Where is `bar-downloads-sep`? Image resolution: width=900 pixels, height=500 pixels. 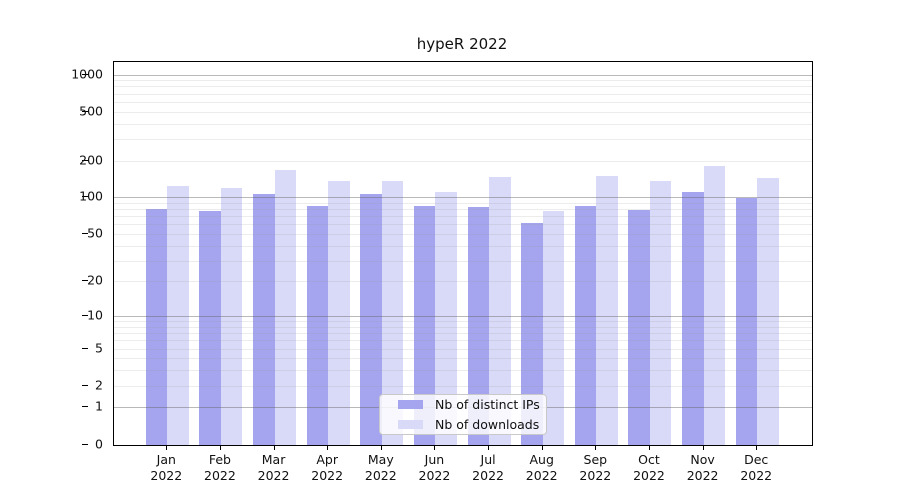
bar-downloads-sep is located at coordinates (607, 310).